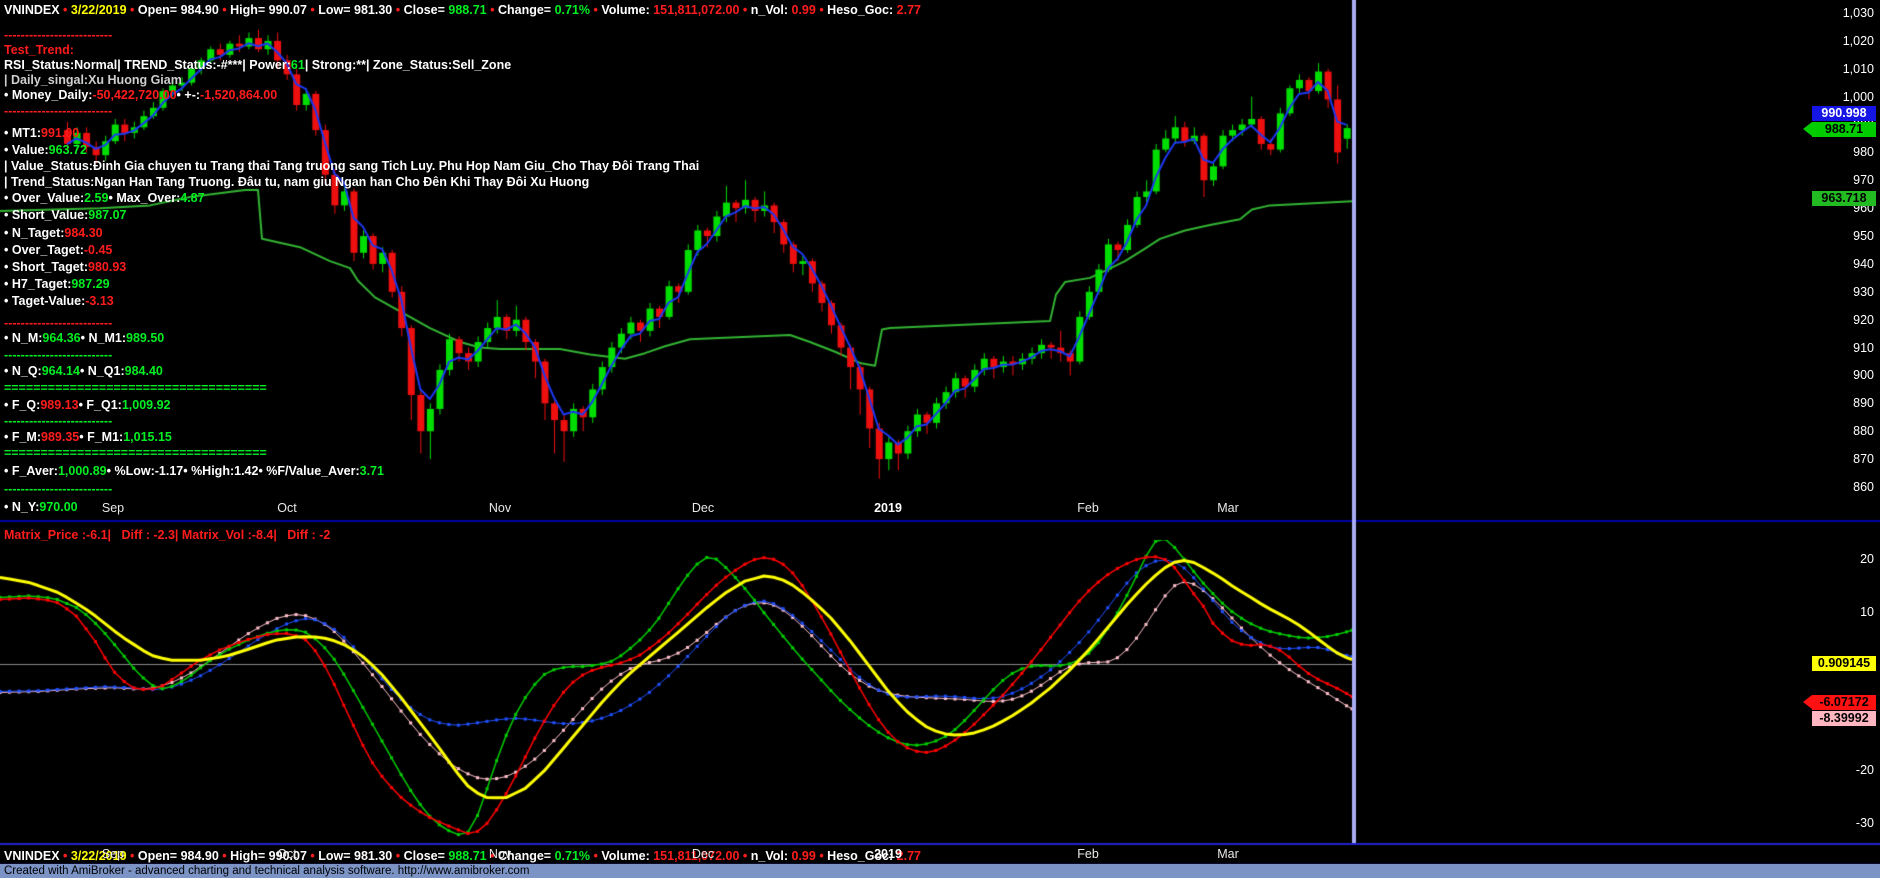  I want to click on text-segment: 989.50, so click(145, 338).